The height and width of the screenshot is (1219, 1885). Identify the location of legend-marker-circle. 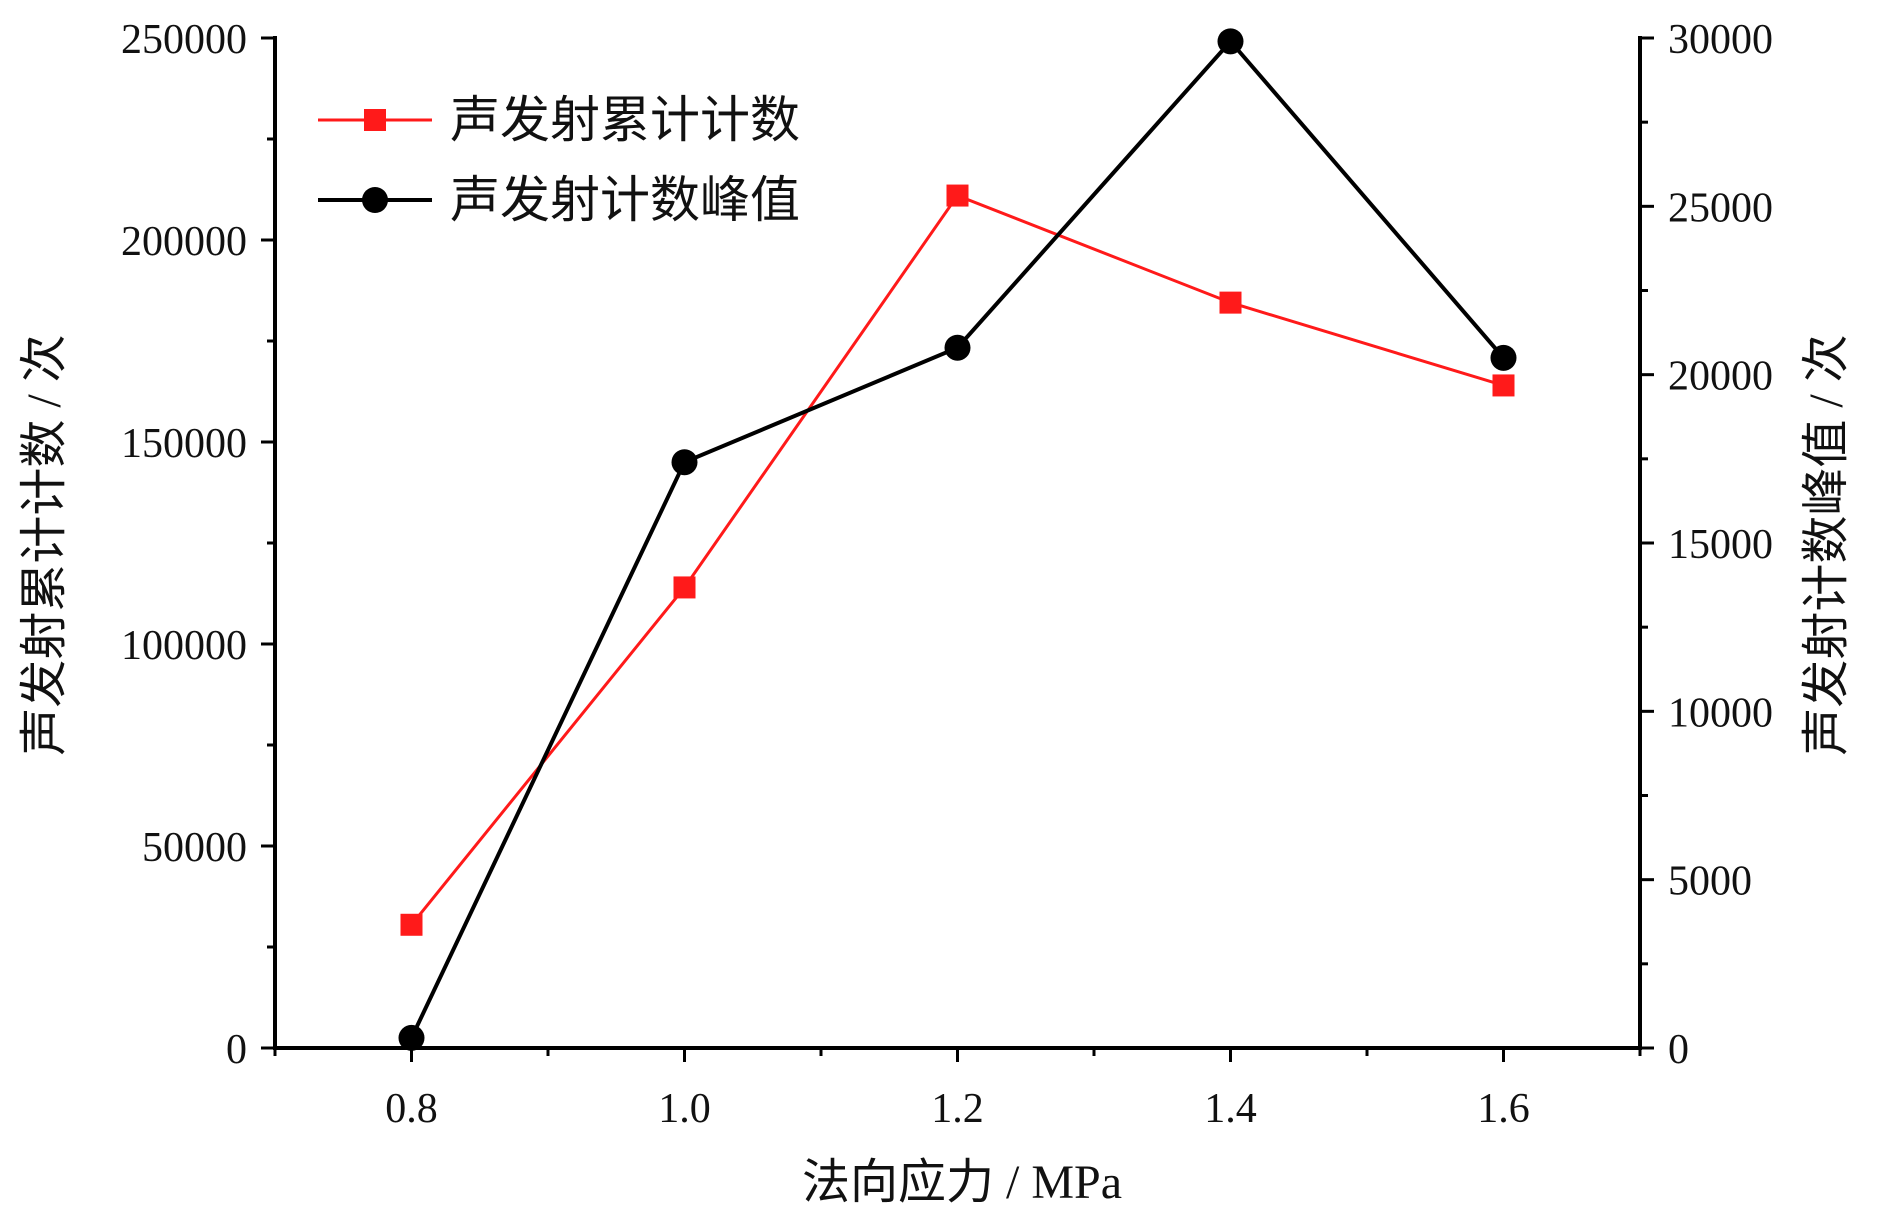
(375, 200).